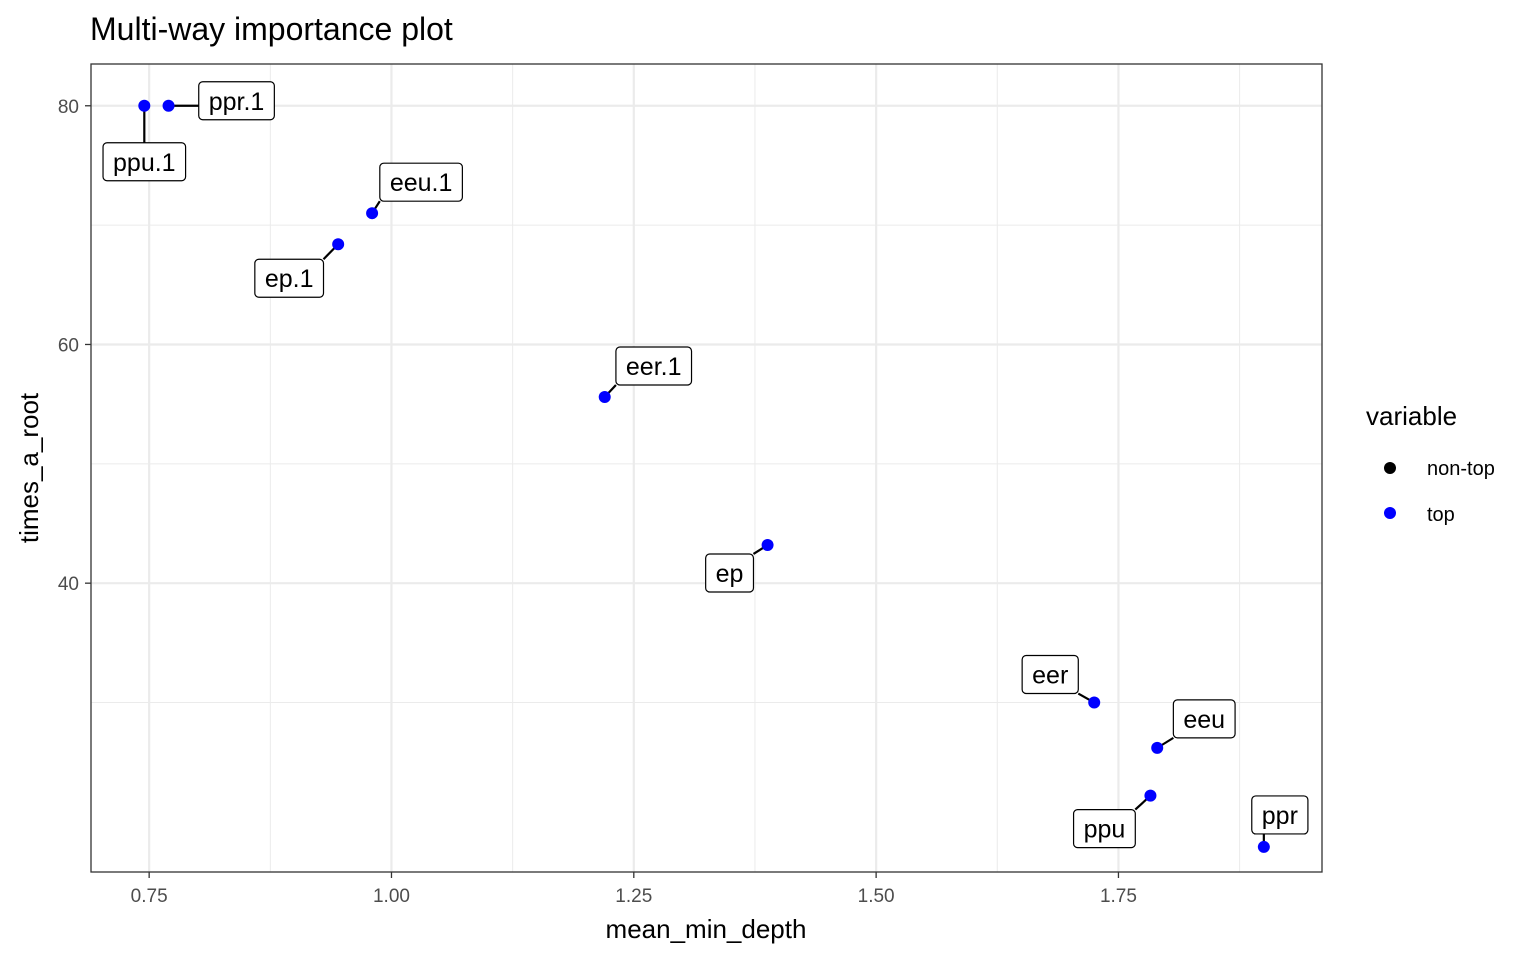 This screenshot has width=1536, height=960. I want to click on point-label-text: ep.1, so click(289, 279).